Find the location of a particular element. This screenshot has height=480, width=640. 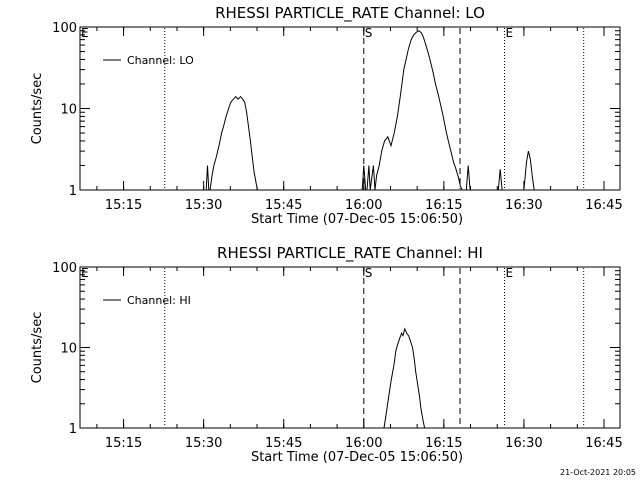

chart-title: RHESSI PARTICLE_RATE Channel: HI is located at coordinates (350, 253).